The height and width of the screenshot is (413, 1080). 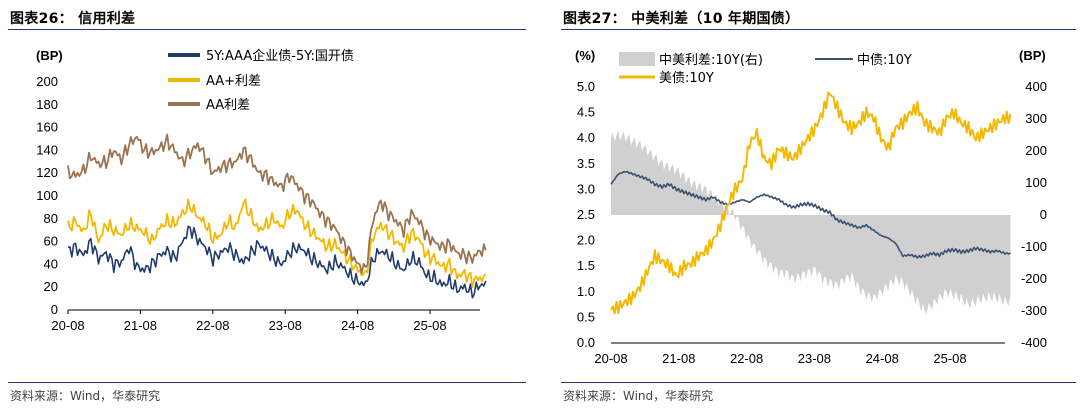 I want to click on y-tick-label: 60, so click(x=51, y=241).